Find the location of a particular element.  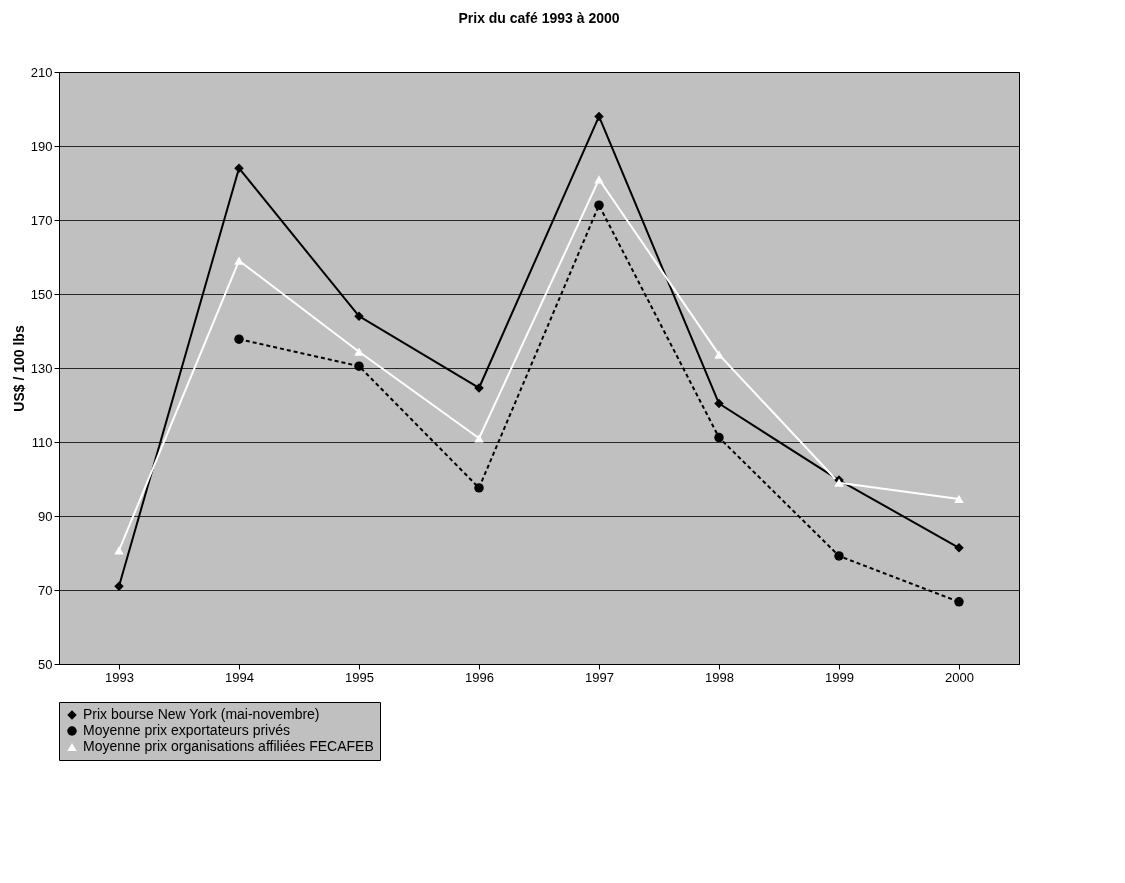

y-tick-label: 70 is located at coordinates (45, 590).